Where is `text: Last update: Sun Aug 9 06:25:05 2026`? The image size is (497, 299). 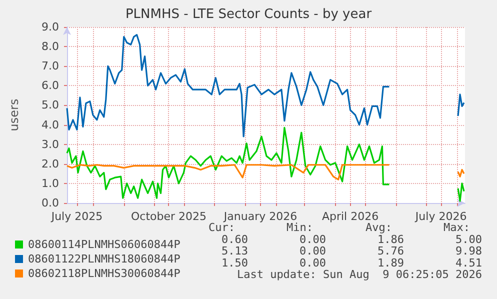
text: Last update: Sun Aug 9 06:25:05 2026 is located at coordinates (359, 274).